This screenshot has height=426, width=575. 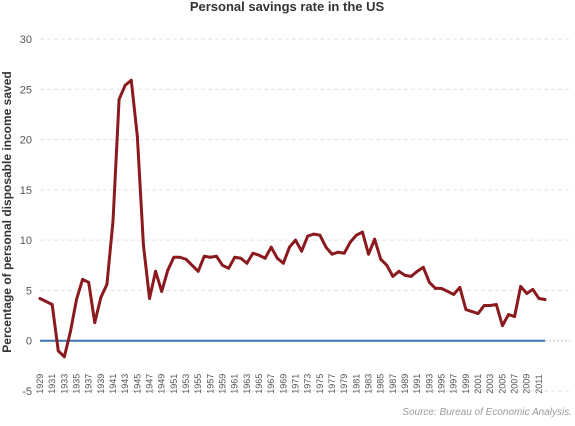 What do you see at coordinates (235, 384) in the screenshot?
I see `x-tick-label: 1961` at bounding box center [235, 384].